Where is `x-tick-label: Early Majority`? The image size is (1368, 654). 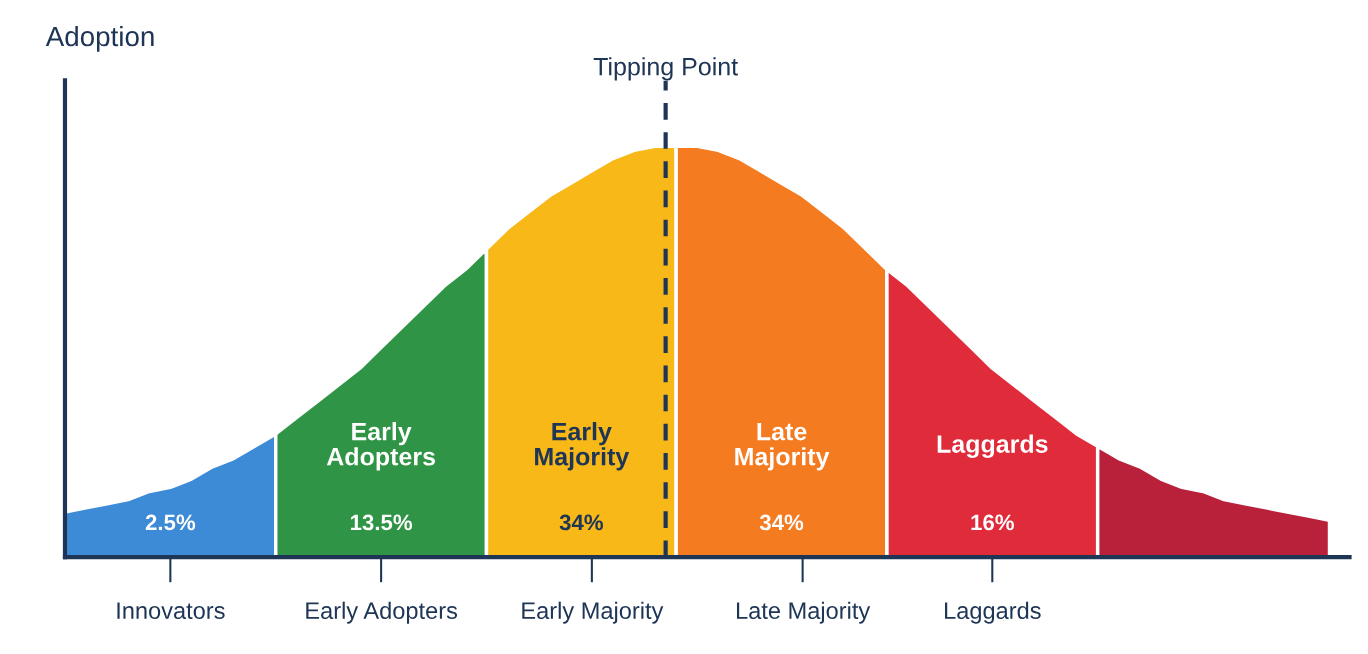 x-tick-label: Early Majority is located at coordinates (593, 612).